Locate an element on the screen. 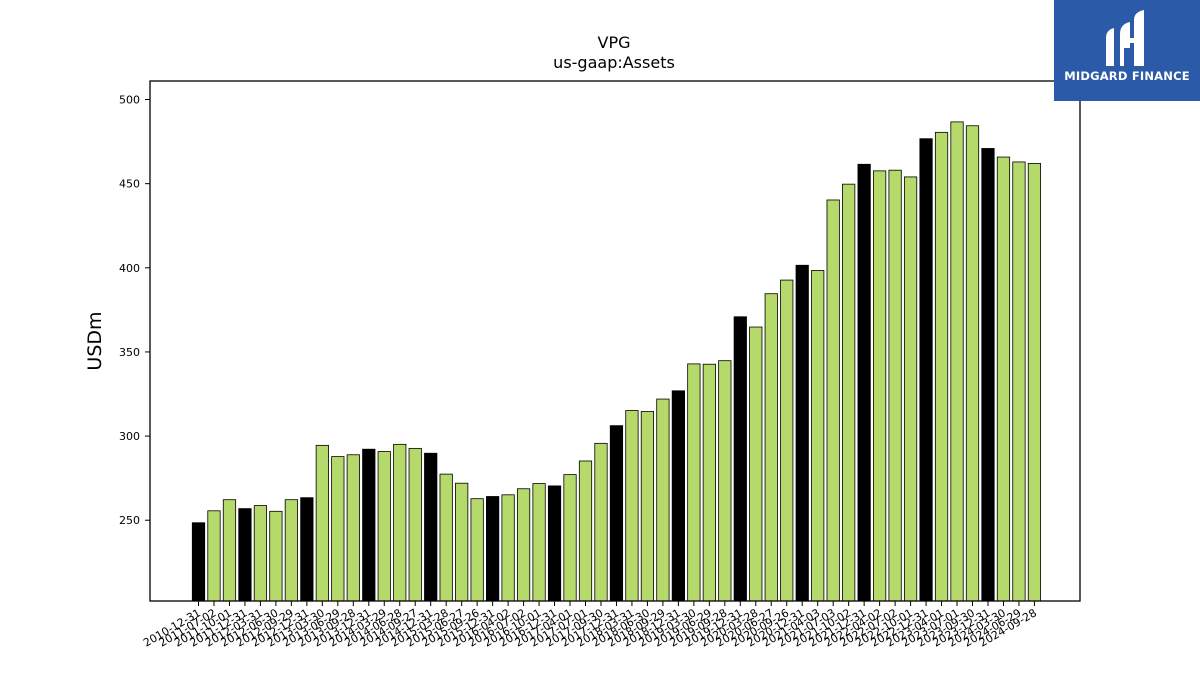 This screenshot has width=1200, height=675. chart-title: VPG is located at coordinates (614, 42).